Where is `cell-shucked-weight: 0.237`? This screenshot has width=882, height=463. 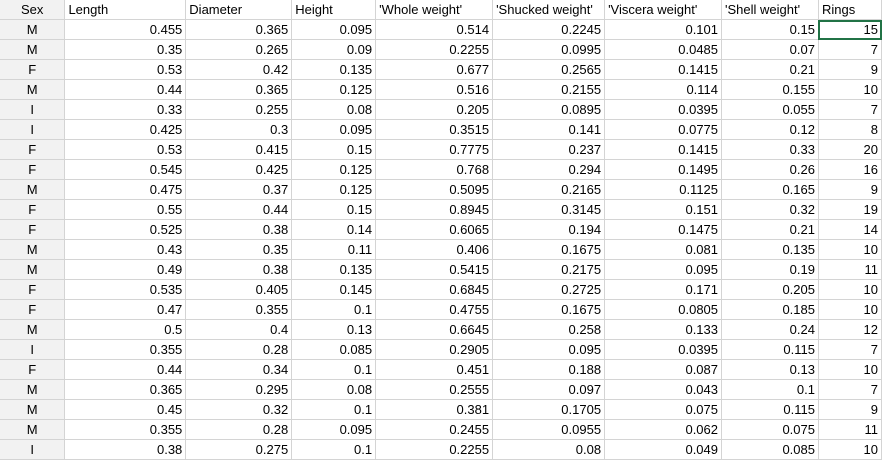
cell-shucked-weight: 0.237 is located at coordinates (549, 149).